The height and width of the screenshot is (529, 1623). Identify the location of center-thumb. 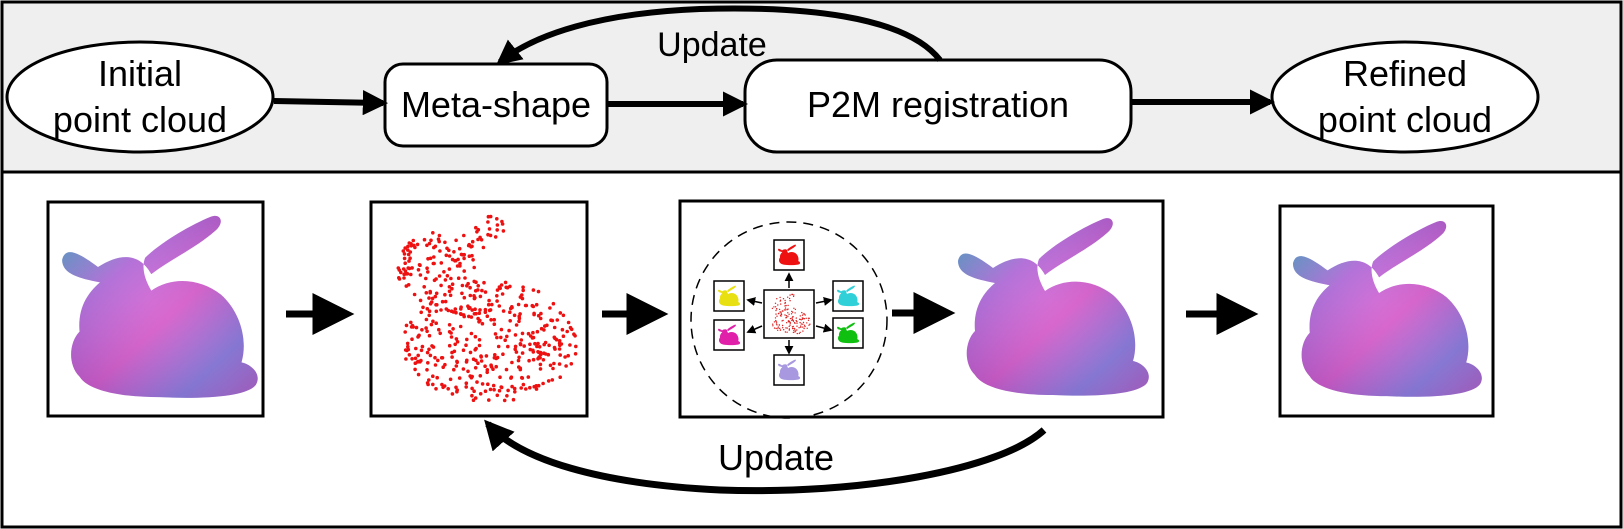
(789, 314).